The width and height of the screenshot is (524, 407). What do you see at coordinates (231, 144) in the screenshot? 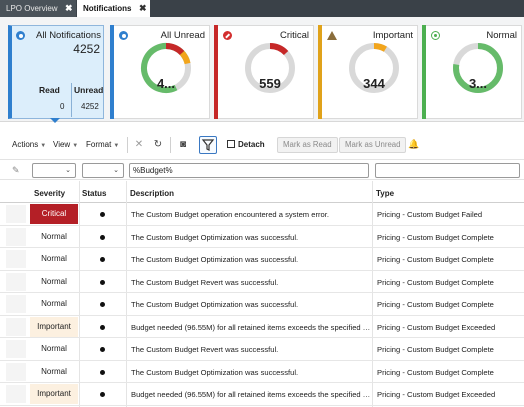
I see `detach-icon` at bounding box center [231, 144].